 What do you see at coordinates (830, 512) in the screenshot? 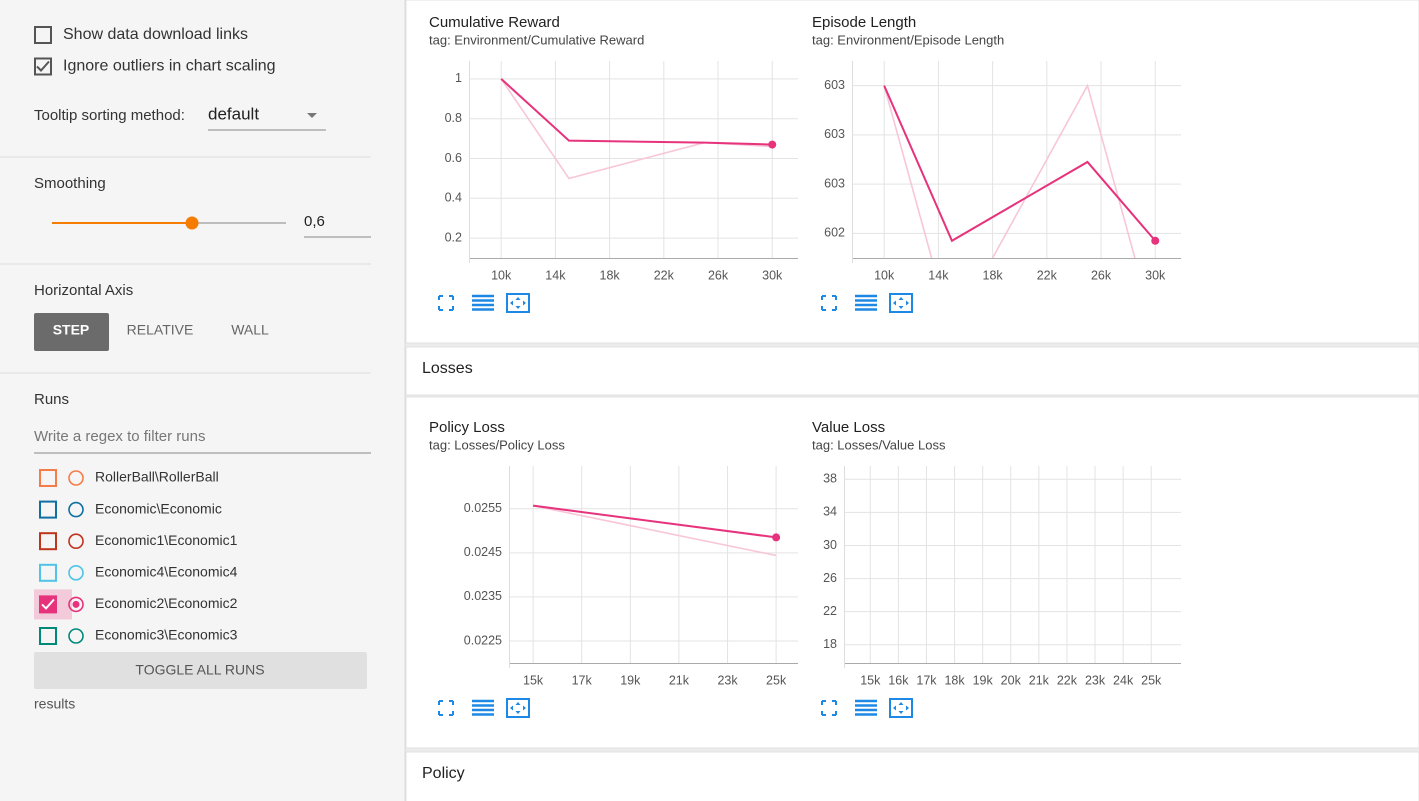
I see `y-tick-label: 34` at bounding box center [830, 512].